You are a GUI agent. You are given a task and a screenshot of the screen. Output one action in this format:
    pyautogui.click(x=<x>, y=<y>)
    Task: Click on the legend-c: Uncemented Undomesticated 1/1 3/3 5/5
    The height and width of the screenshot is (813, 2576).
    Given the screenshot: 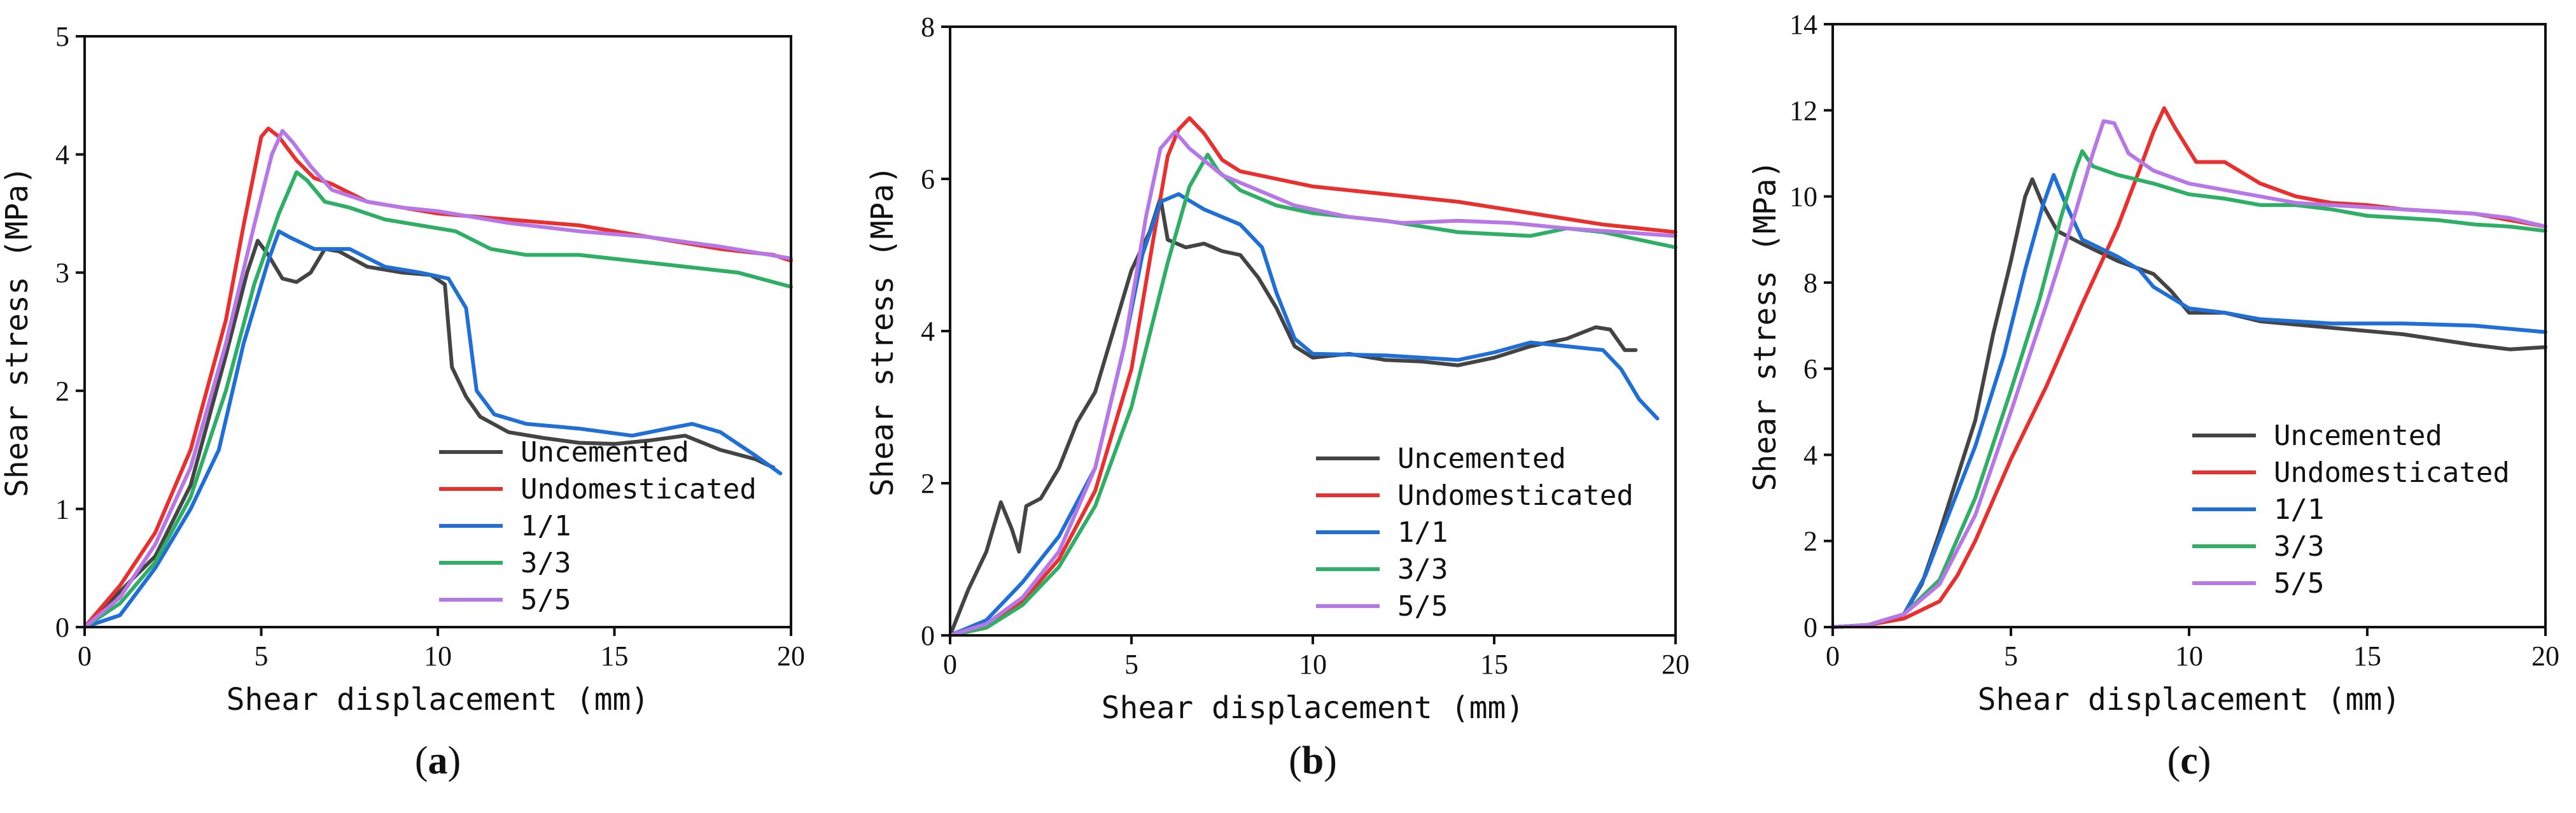 What is the action you would take?
    pyautogui.click(x=2351, y=510)
    